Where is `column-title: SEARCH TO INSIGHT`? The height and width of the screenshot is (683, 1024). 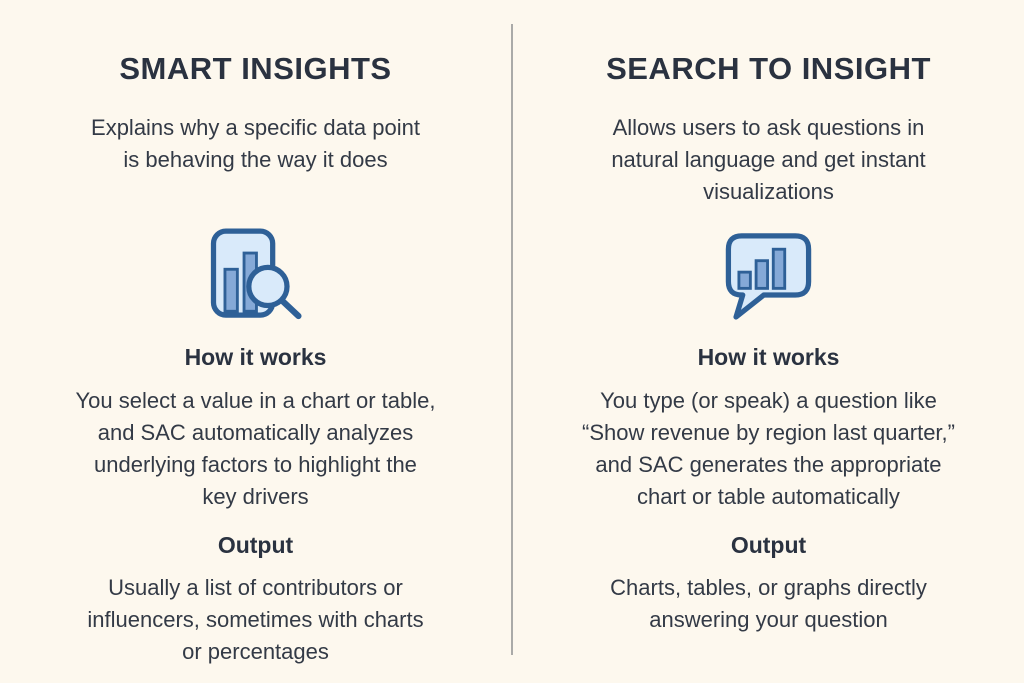
column-title: SEARCH TO INSIGHT is located at coordinates (768, 68).